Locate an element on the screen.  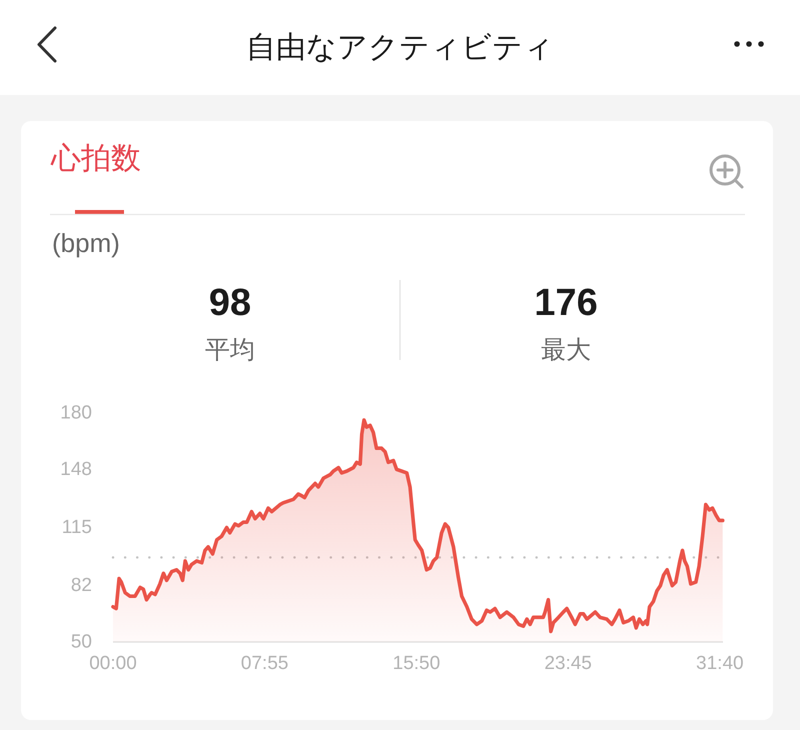
chart-subtitle: 心拍数 is located at coordinates (95, 158).